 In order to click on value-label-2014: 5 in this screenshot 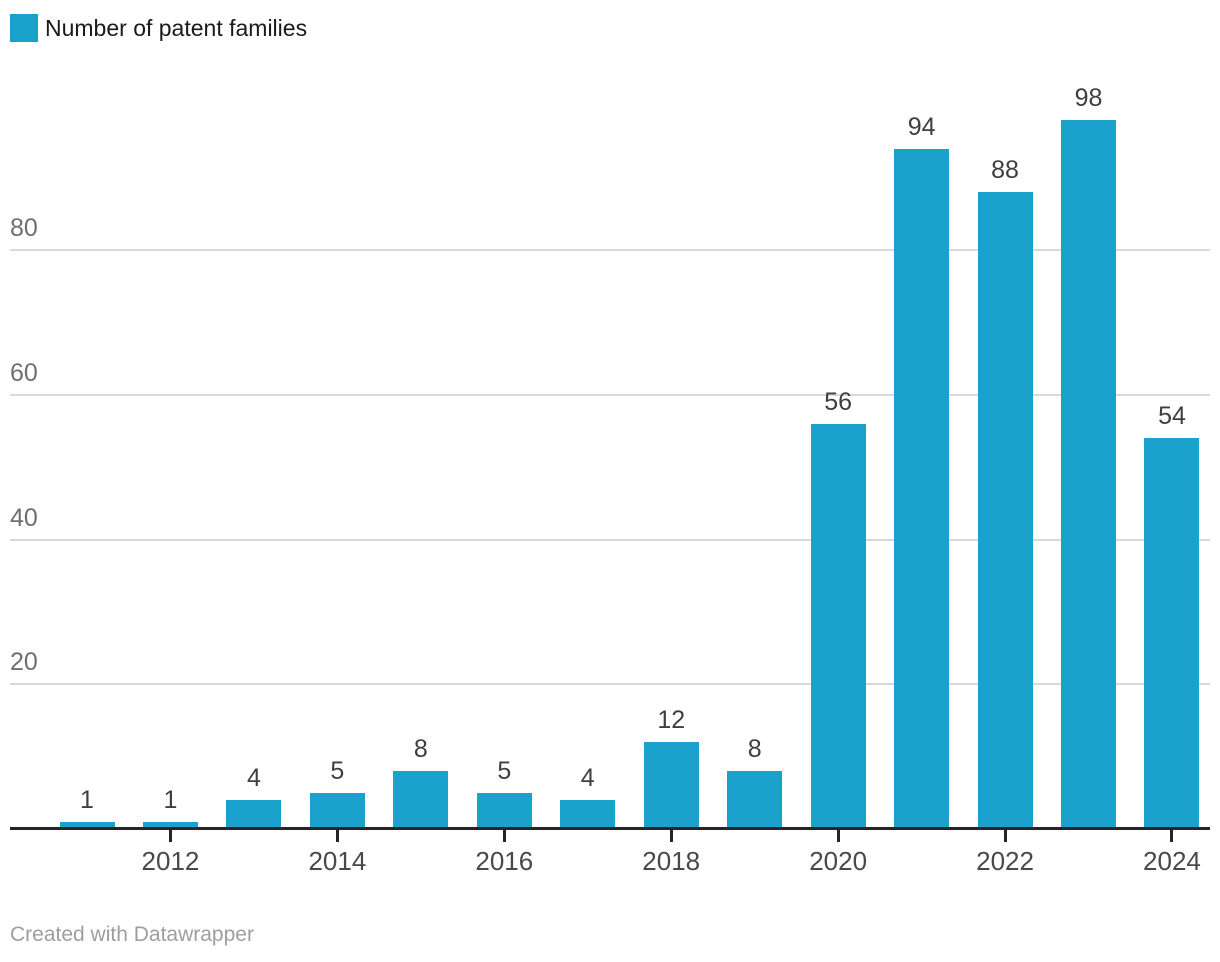, I will do `click(337, 771)`.